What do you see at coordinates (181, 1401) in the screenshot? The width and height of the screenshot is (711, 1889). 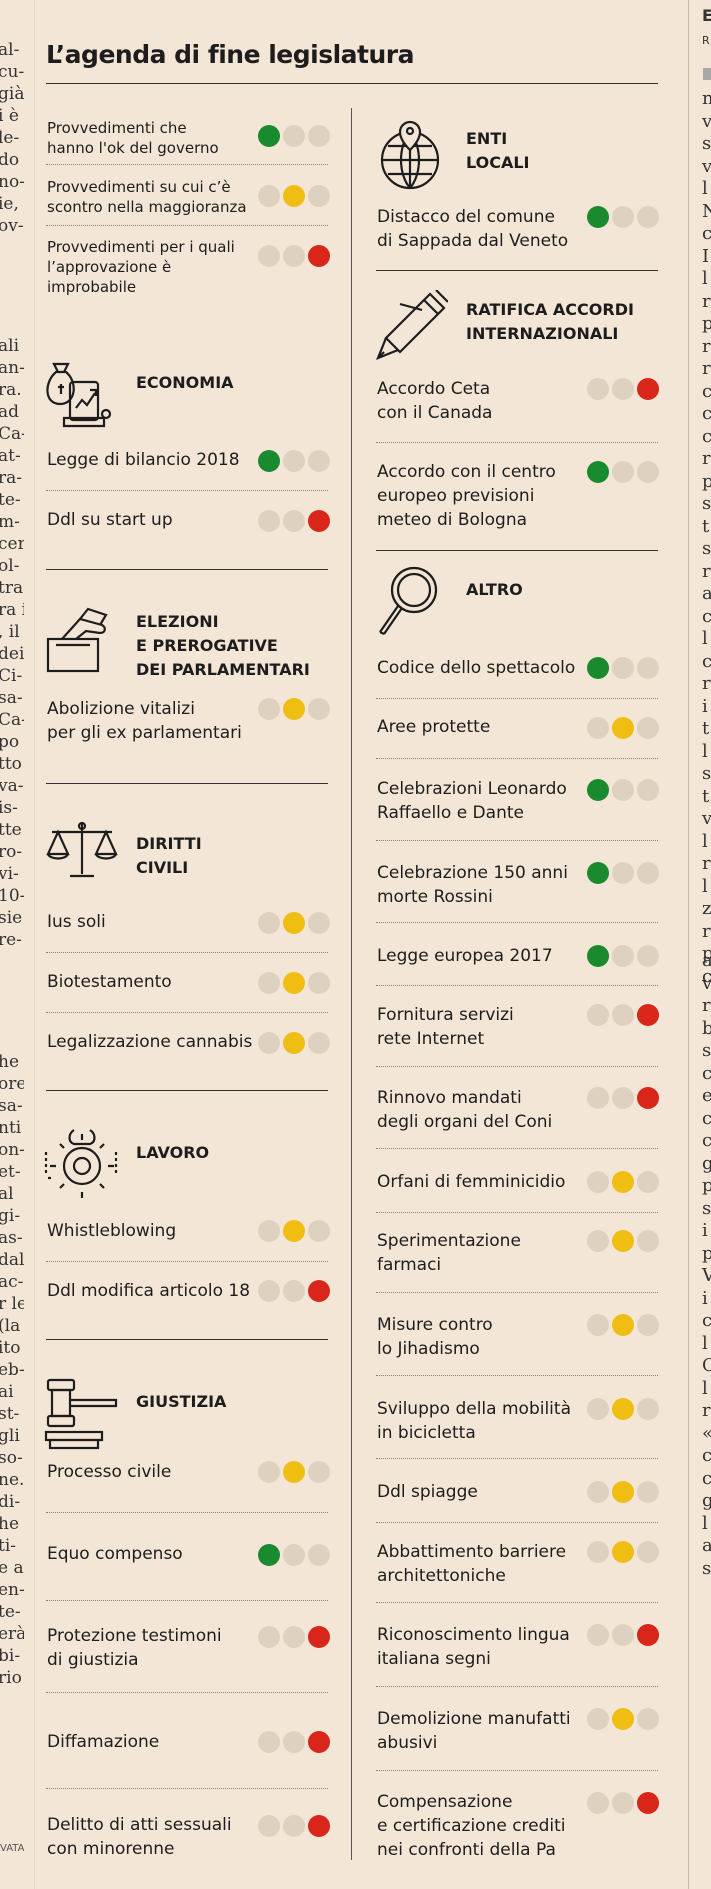 I see `section-title-giustizia: GIUSTIZIA` at bounding box center [181, 1401].